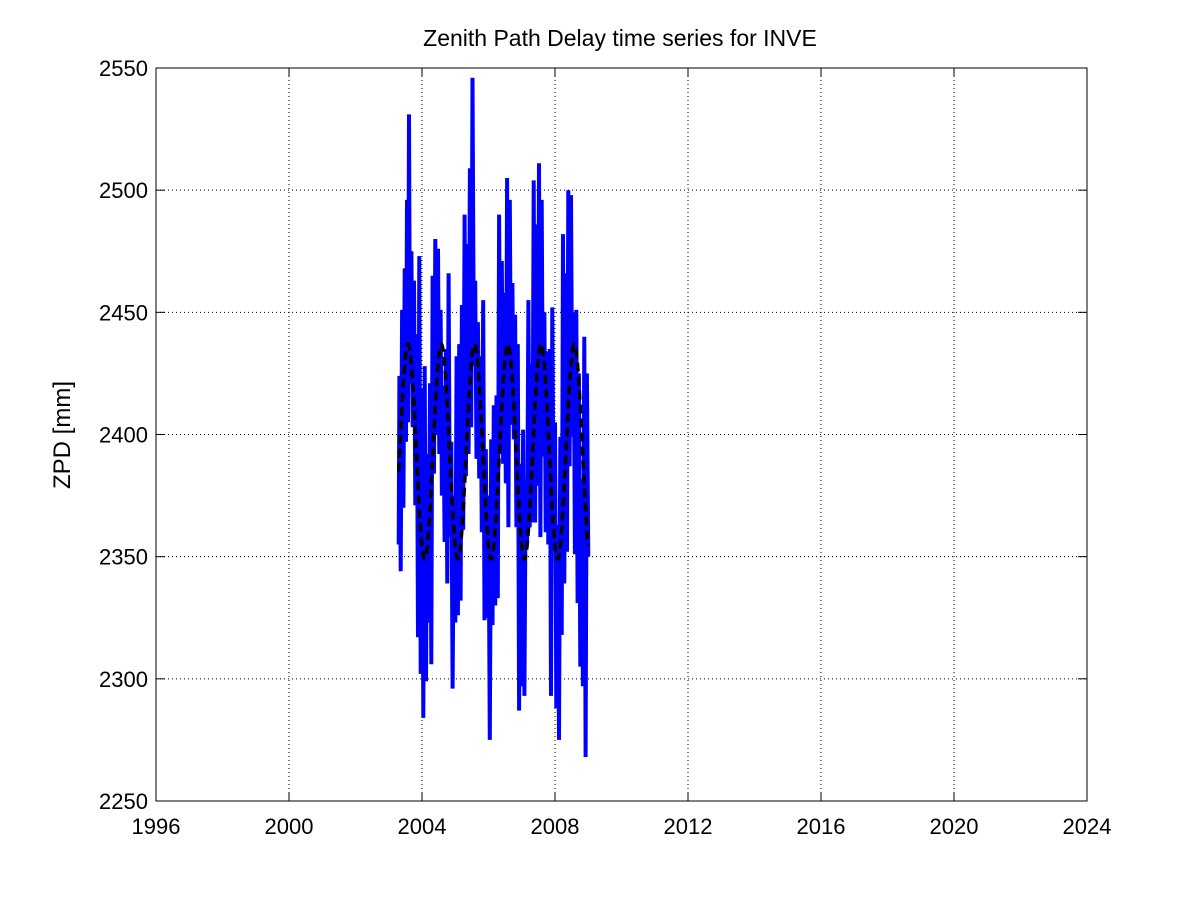 The image size is (1201, 906). Describe the element at coordinates (123, 68) in the screenshot. I see `y-tick-label: 2550` at that location.